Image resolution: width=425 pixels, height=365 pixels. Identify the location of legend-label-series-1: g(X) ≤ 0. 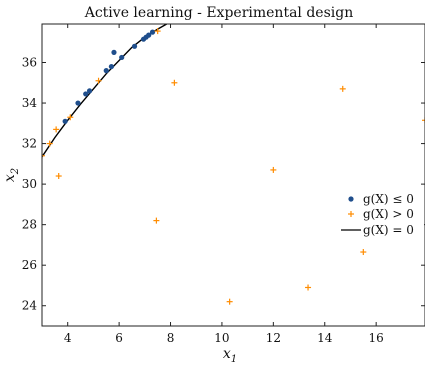
(388, 199).